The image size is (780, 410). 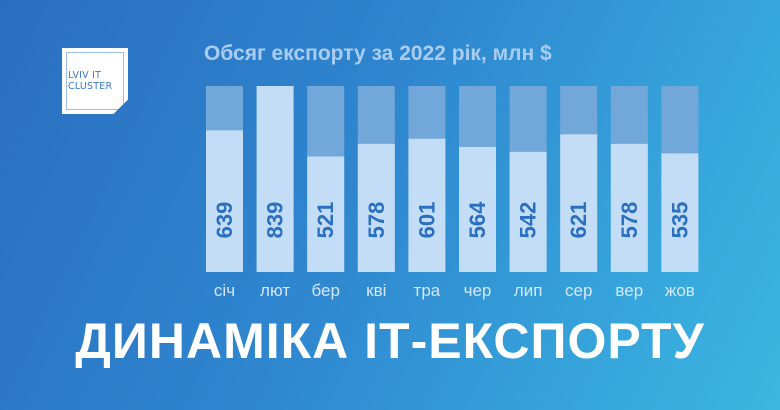 I want to click on category-label: лют, so click(x=275, y=290).